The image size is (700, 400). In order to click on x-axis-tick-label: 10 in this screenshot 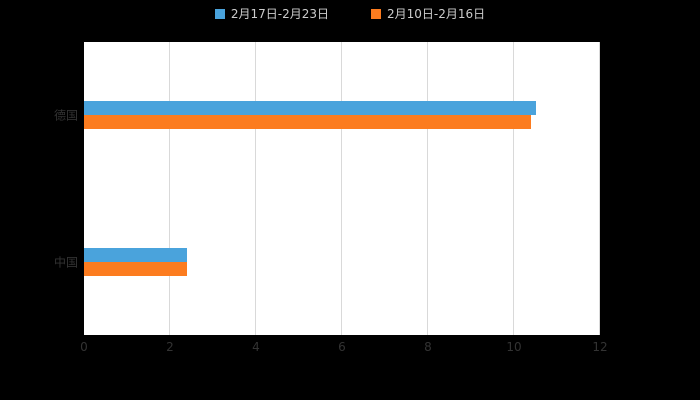, I will do `click(514, 347)`.